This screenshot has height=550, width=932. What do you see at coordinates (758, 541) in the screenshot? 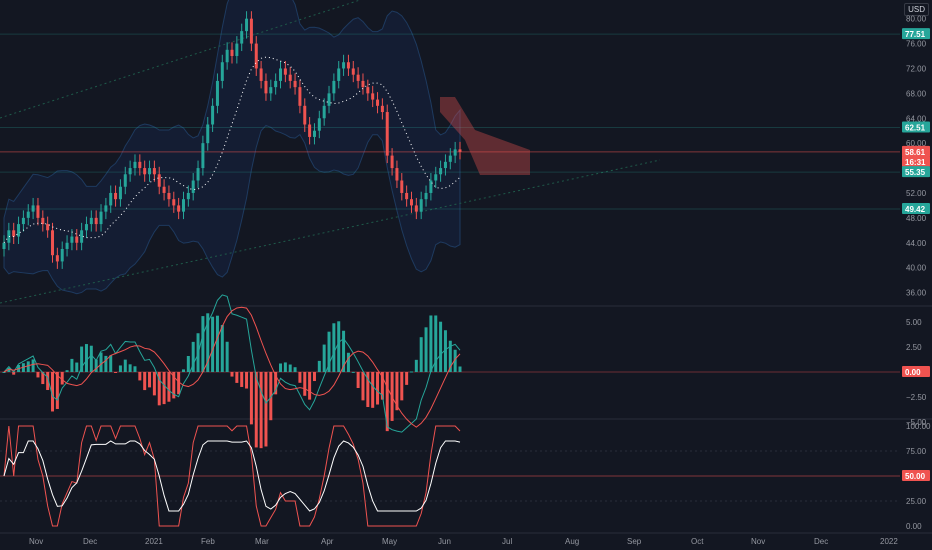
I see `time-tick-label: Nov` at bounding box center [758, 541].